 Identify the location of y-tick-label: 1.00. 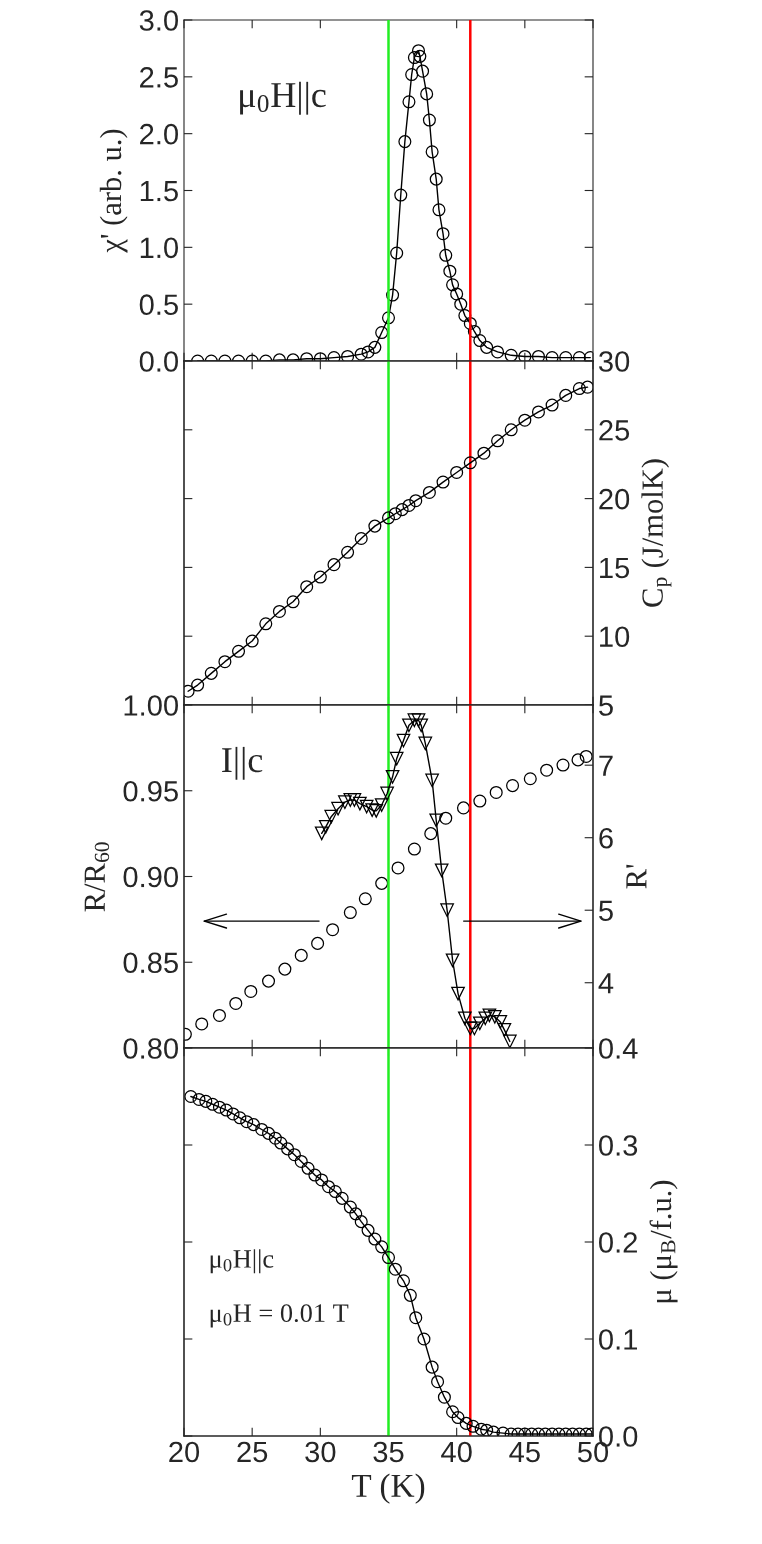
(151, 705).